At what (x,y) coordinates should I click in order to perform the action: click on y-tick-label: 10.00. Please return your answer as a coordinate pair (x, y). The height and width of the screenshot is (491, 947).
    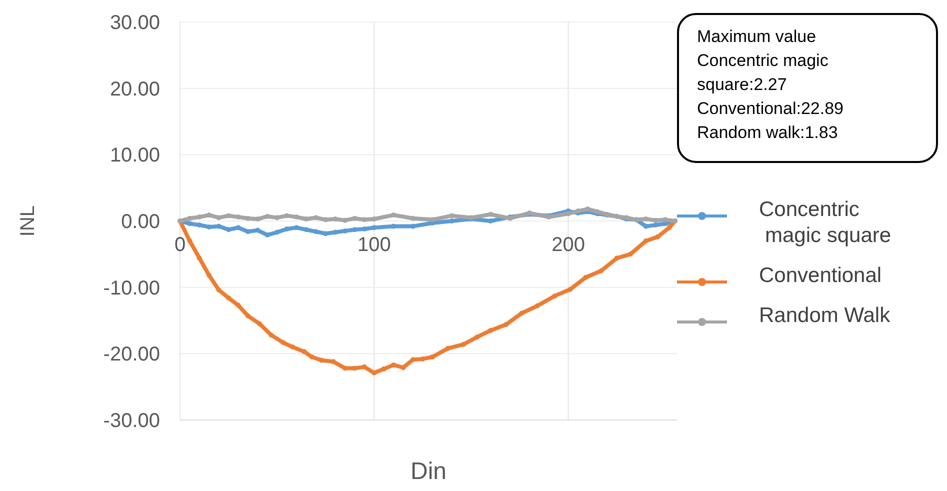
    Looking at the image, I should click on (135, 155).